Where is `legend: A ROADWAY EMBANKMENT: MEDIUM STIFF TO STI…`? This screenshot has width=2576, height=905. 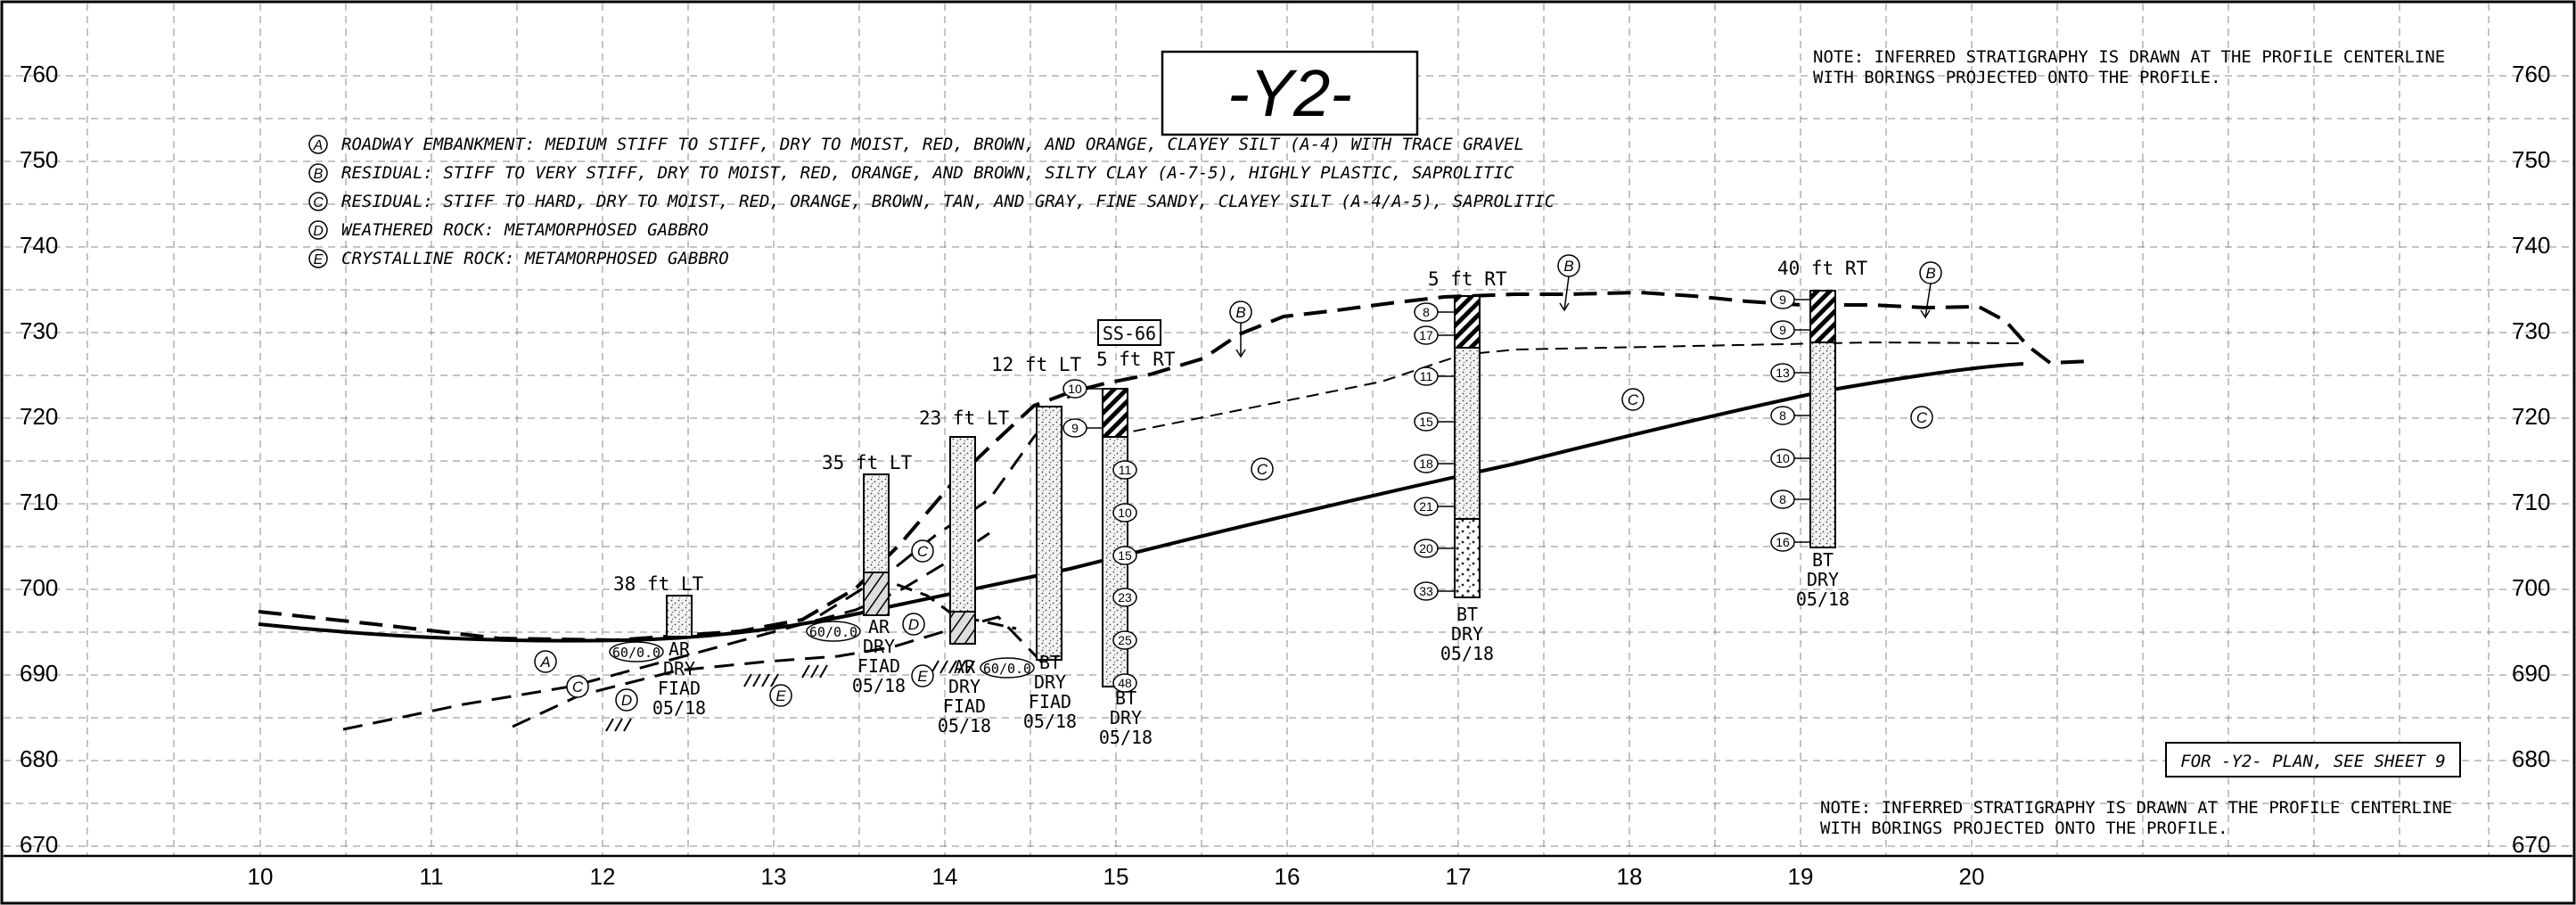 legend: A ROADWAY EMBANKMENT: MEDIUM STIFF TO STI… is located at coordinates (931, 201).